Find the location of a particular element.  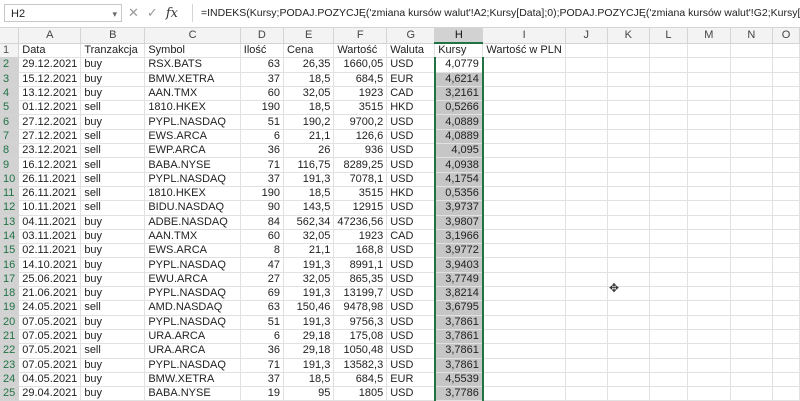

cell: 36 is located at coordinates (262, 351).